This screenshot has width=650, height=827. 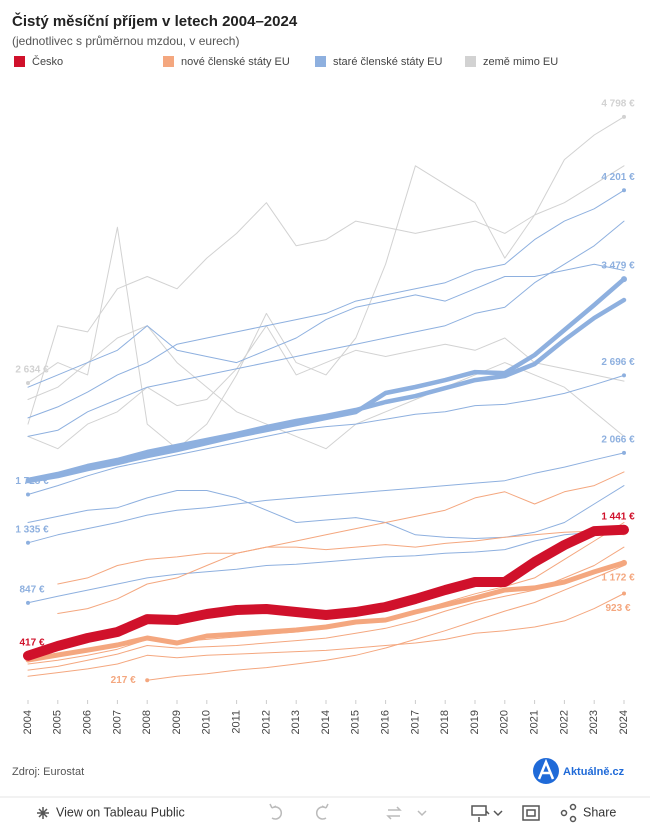 I want to click on legend-label: nové členské státy EU, so click(x=235, y=62).